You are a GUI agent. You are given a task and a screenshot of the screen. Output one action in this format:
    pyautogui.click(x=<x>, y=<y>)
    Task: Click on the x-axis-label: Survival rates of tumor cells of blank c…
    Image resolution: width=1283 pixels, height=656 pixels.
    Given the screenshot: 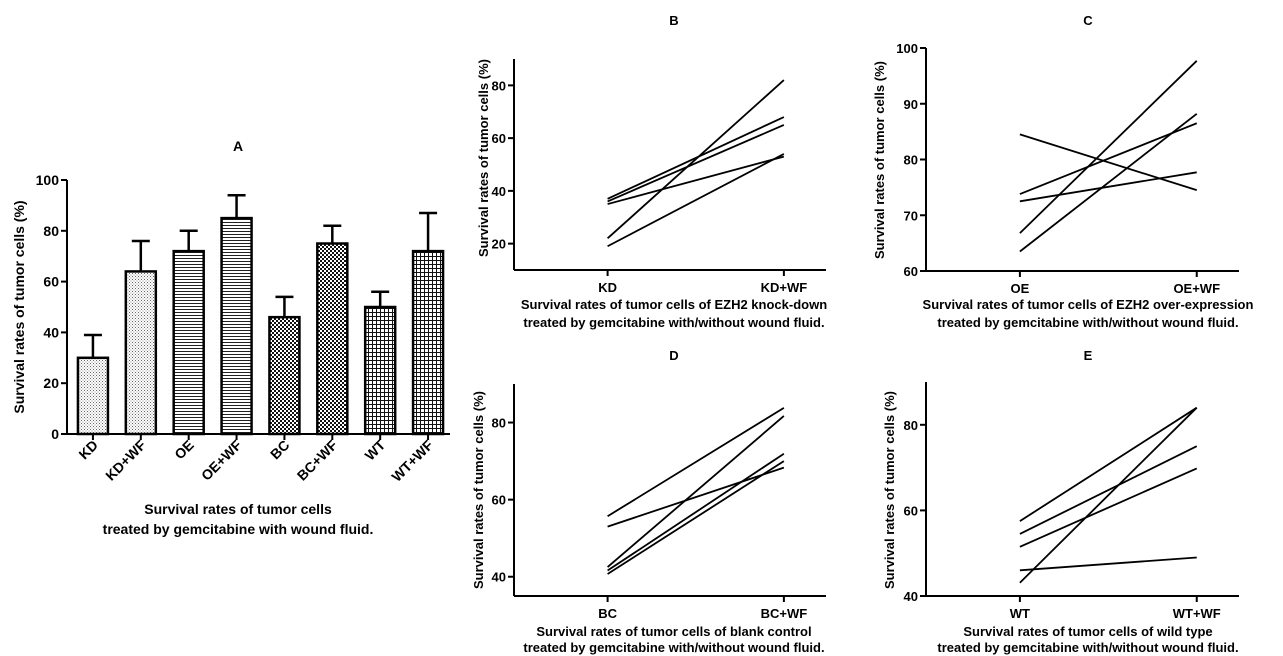 What is the action you would take?
    pyautogui.click(x=673, y=631)
    